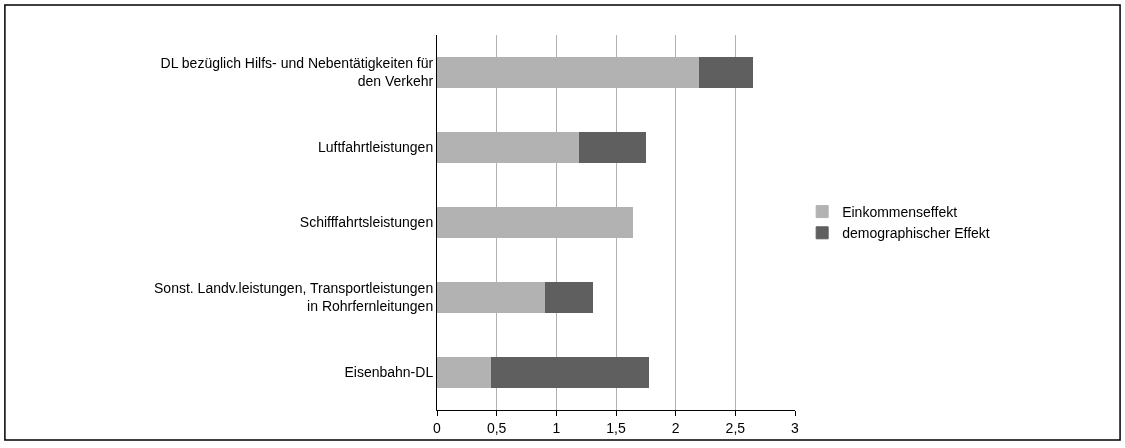 The width and height of the screenshot is (1125, 448). What do you see at coordinates (900, 212) in the screenshot?
I see `legend-label: Einkommenseffekt` at bounding box center [900, 212].